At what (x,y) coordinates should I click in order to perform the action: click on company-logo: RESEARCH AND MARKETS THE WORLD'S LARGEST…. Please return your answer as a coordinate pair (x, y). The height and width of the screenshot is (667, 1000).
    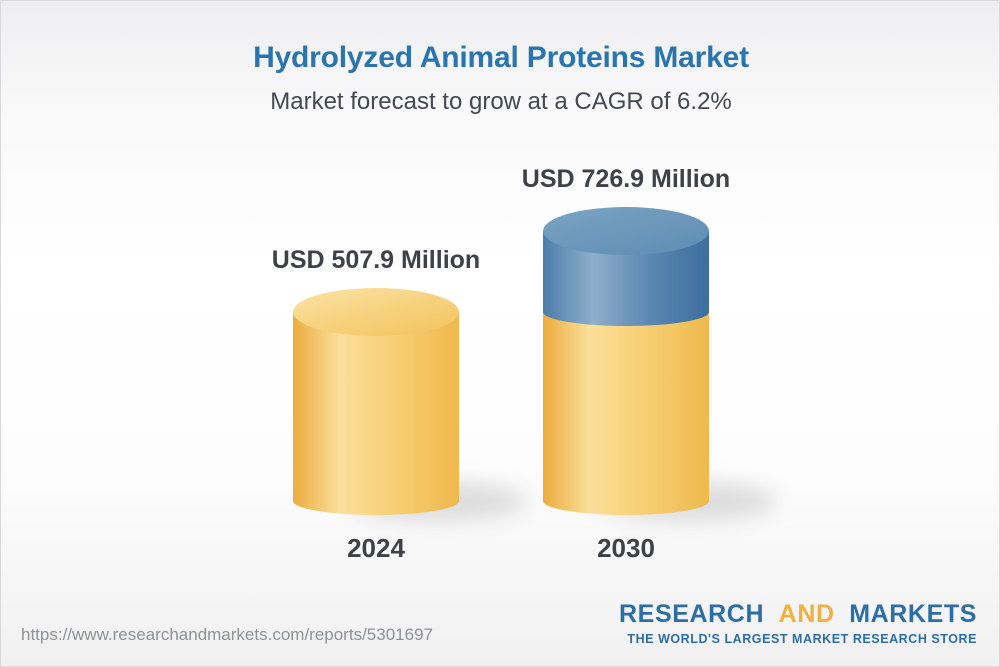
    Looking at the image, I should click on (798, 623).